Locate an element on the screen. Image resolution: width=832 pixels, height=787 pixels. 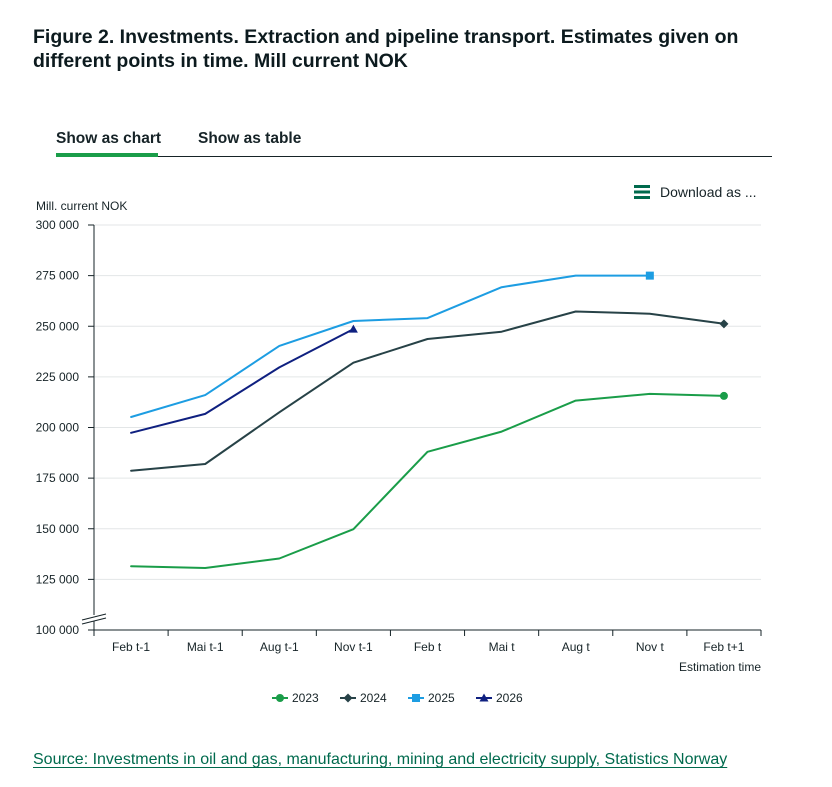
x-tick-label: Mai t-1 is located at coordinates (205, 647).